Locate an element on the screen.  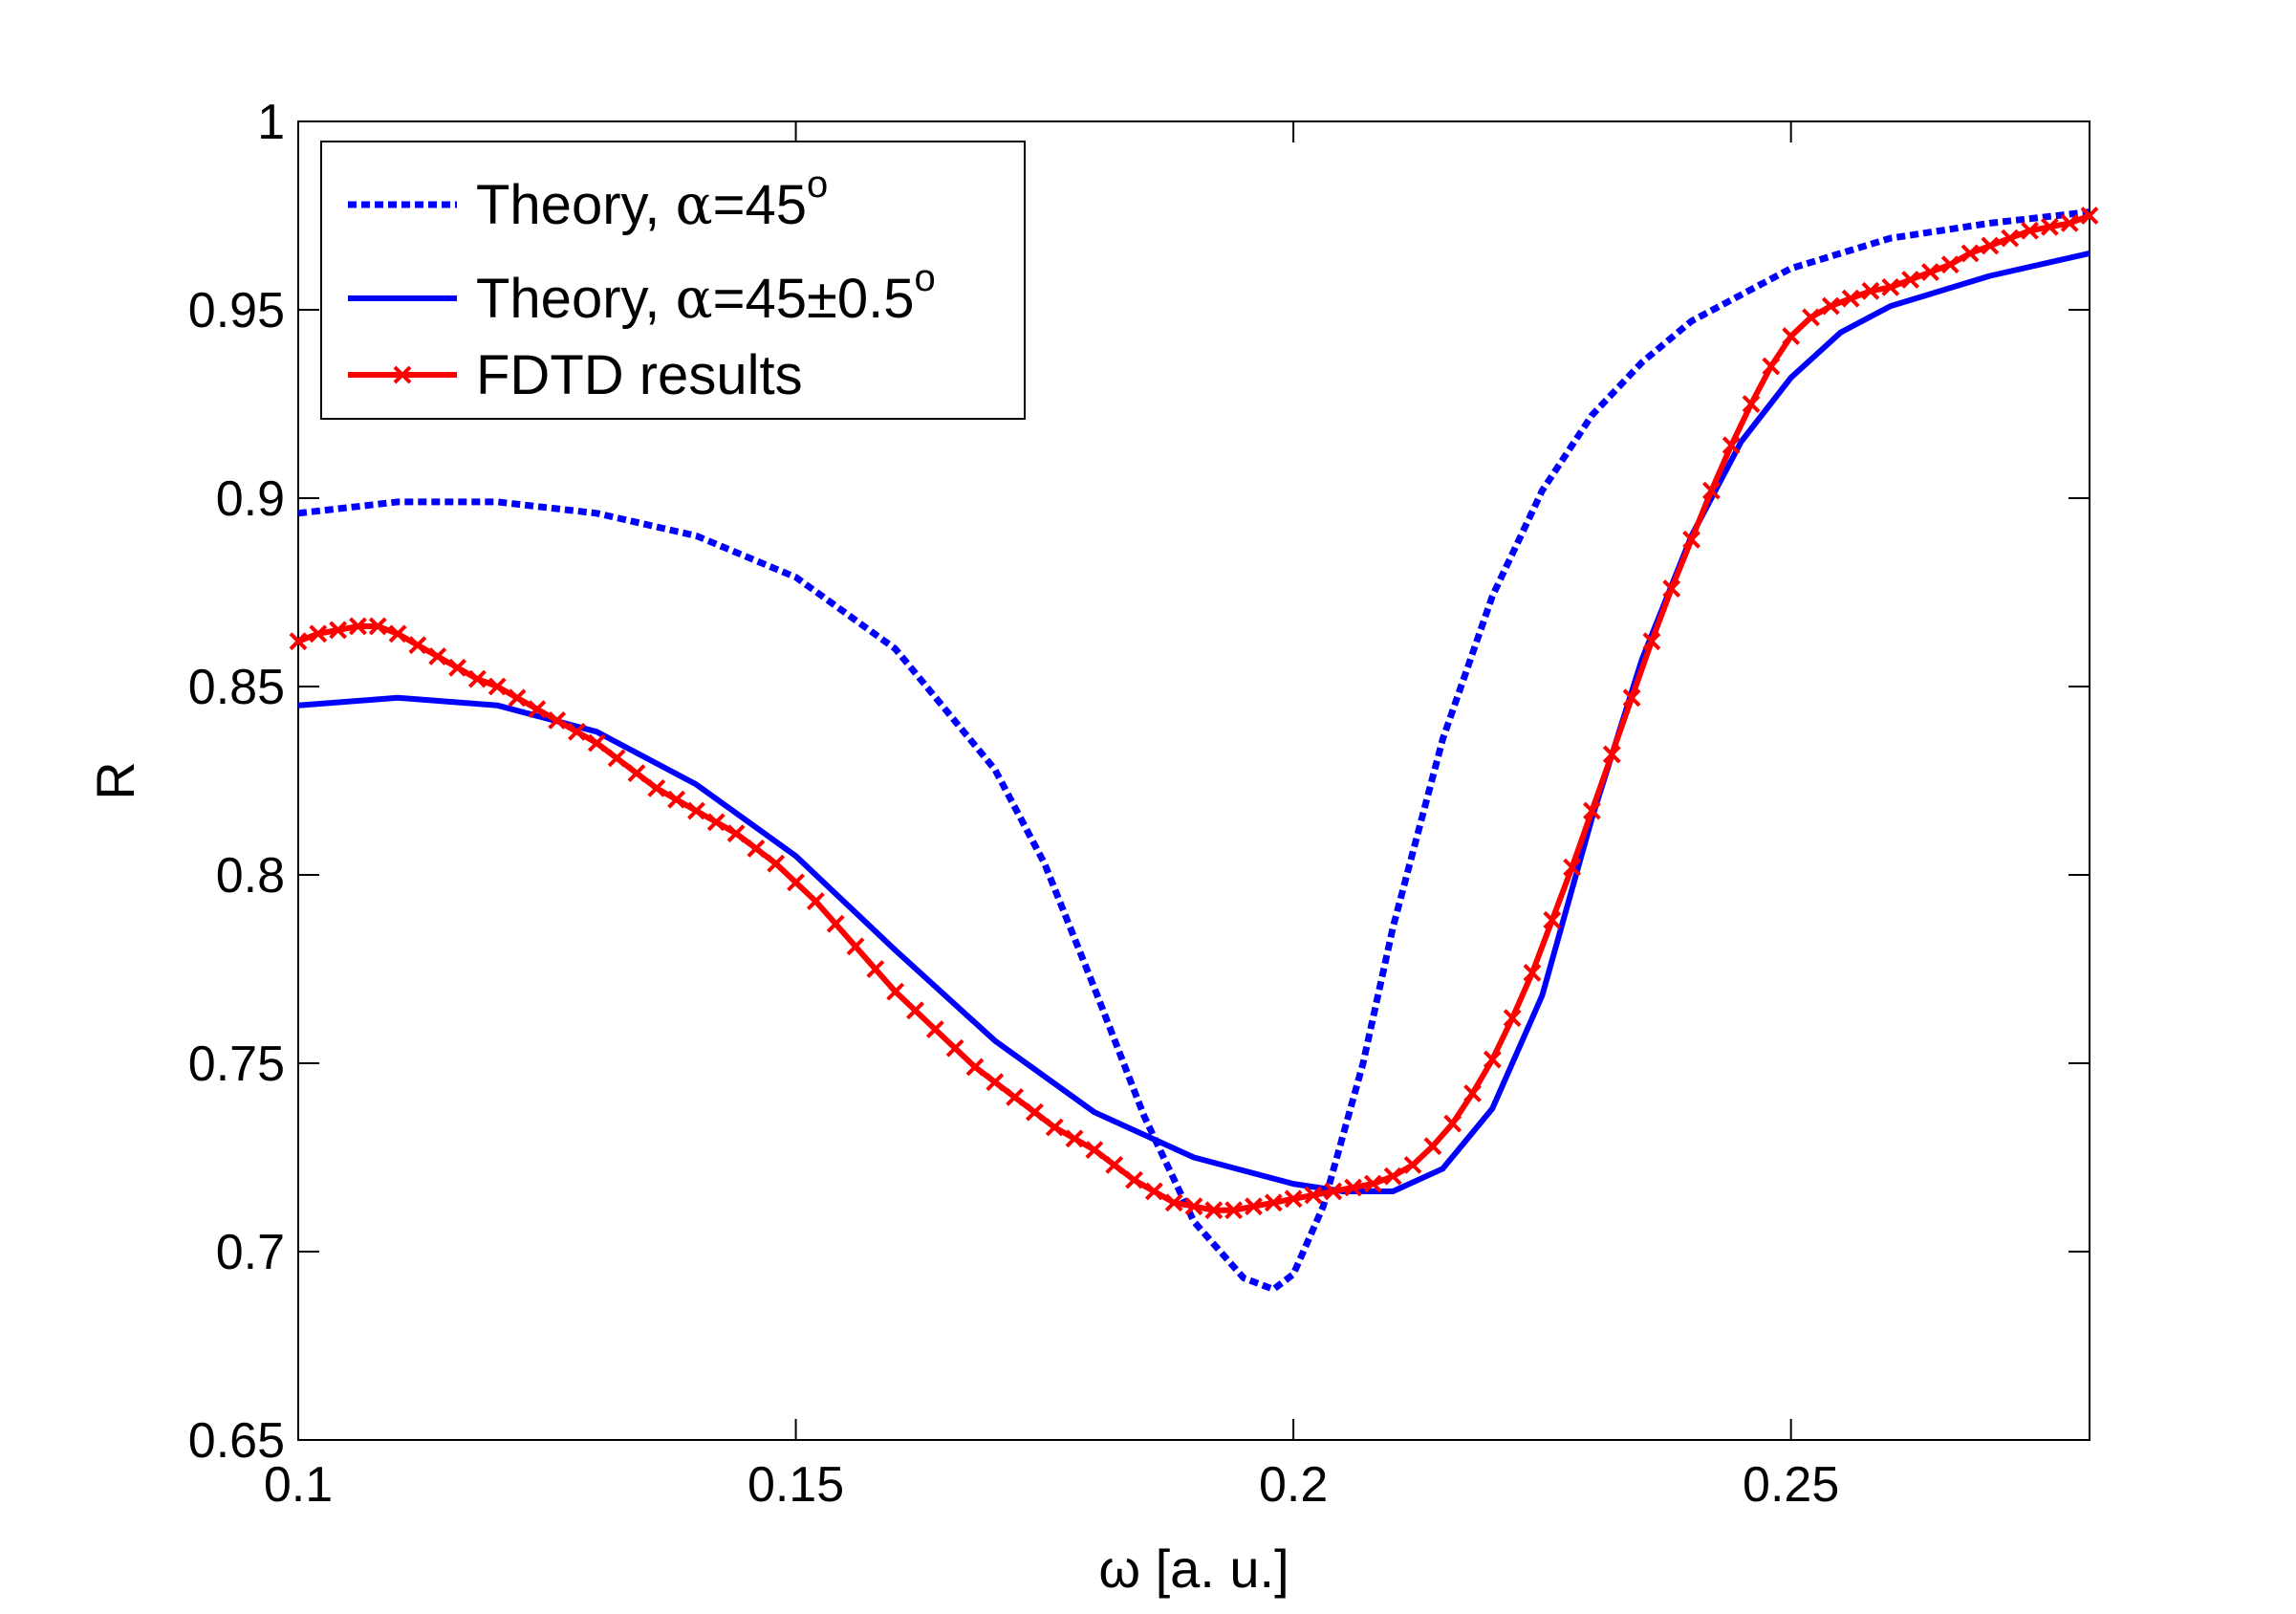
legend-label-text: FDTD results is located at coordinates (639, 375).